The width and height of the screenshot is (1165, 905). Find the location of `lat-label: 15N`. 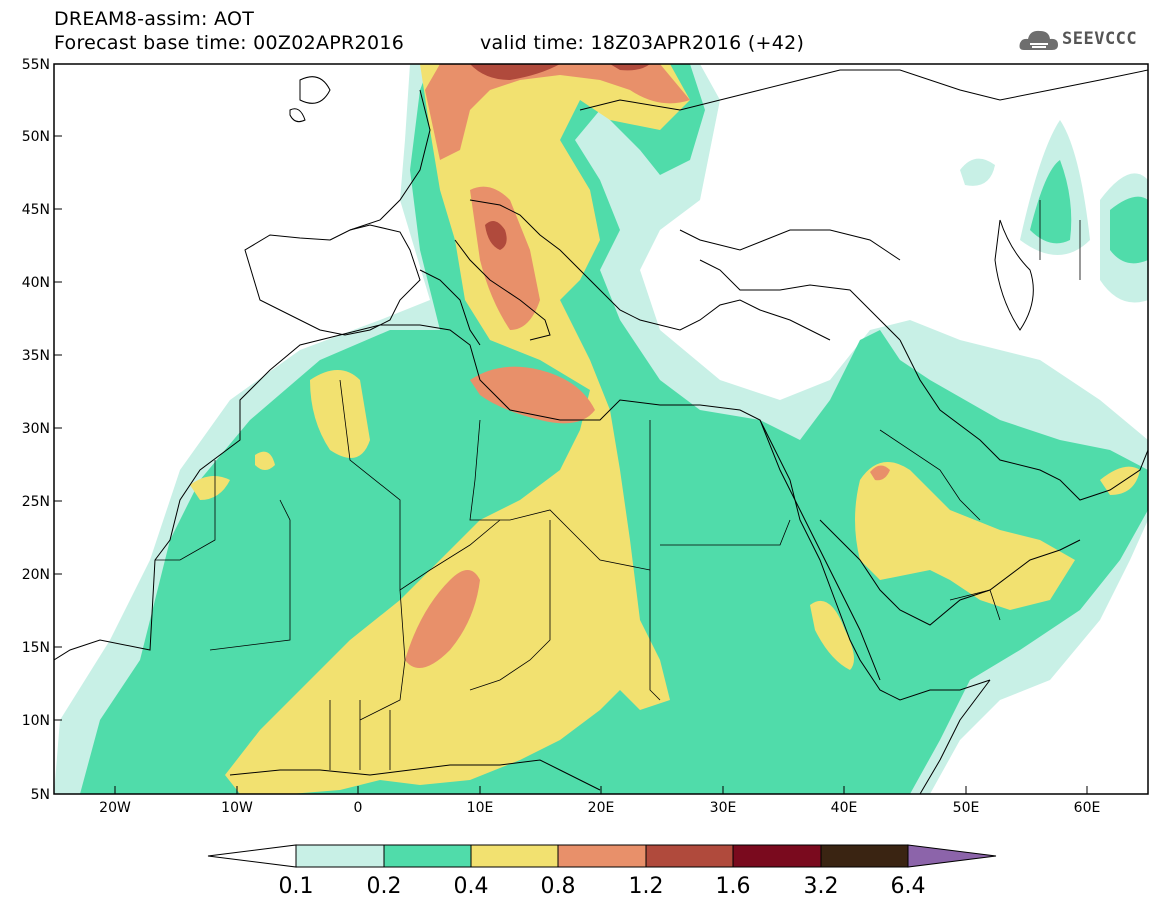

lat-label: 15N is located at coordinates (36, 648).